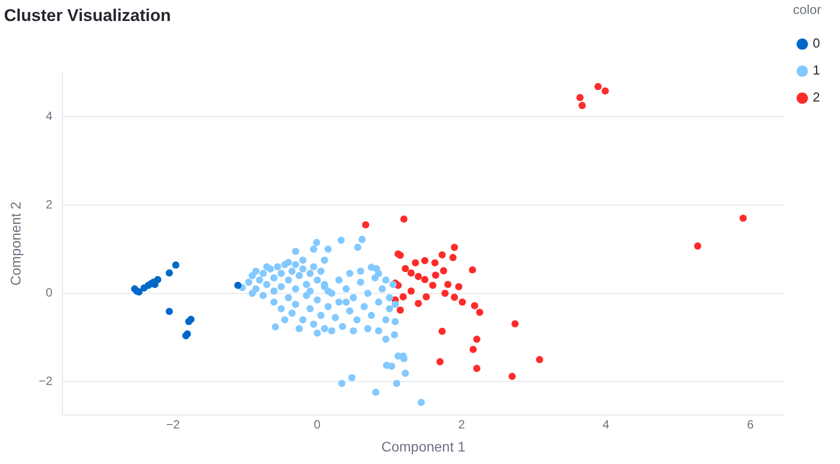 The width and height of the screenshot is (840, 464). Describe the element at coordinates (49, 293) in the screenshot. I see `y-tick-label: 0` at that location.